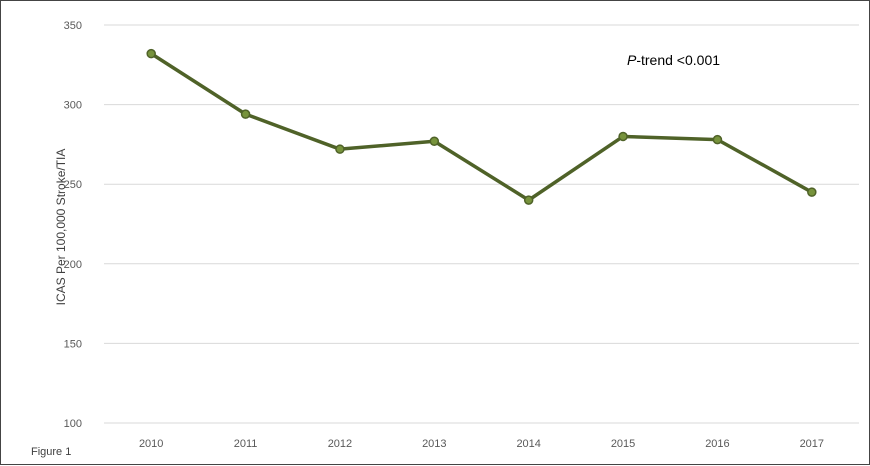 The image size is (870, 466). I want to click on x-tick-2012: 2012, so click(340, 444).